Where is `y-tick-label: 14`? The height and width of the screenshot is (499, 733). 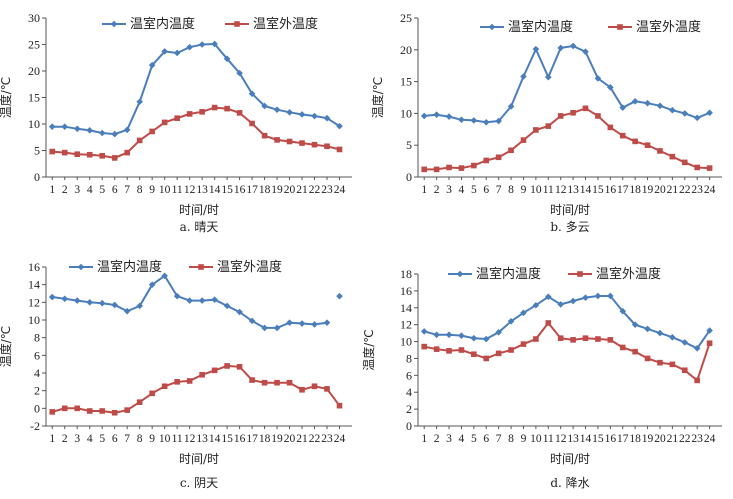 y-tick-label: 14 is located at coordinates (34, 285).